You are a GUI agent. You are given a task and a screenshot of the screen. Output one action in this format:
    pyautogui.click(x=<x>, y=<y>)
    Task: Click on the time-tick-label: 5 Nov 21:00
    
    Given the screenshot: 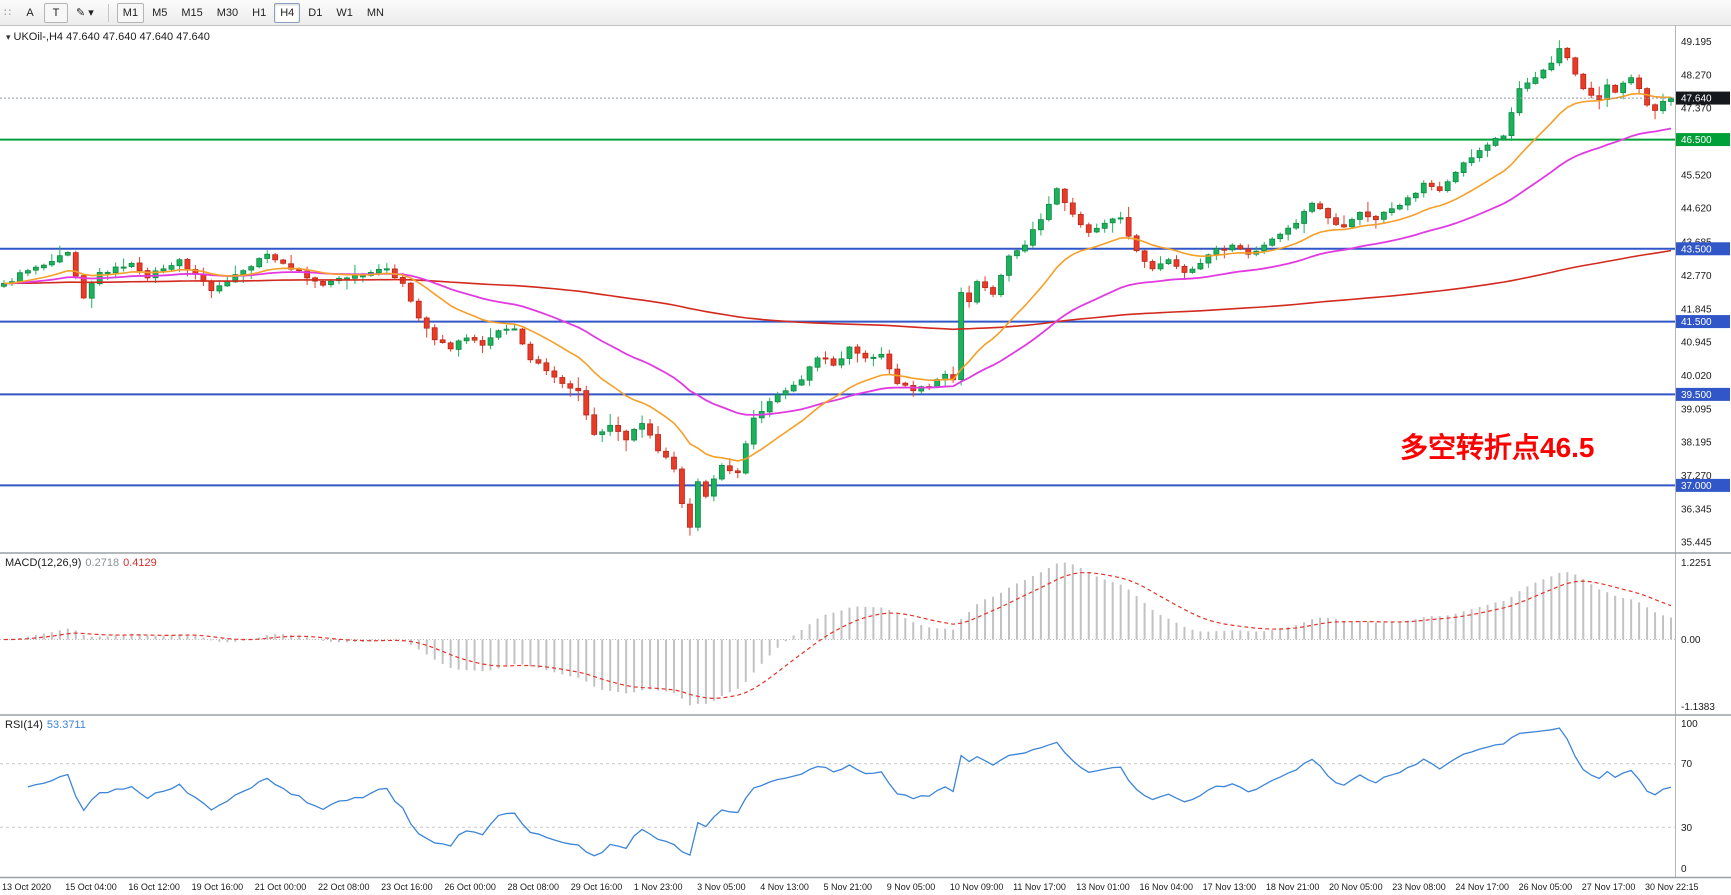 What is the action you would take?
    pyautogui.click(x=848, y=887)
    